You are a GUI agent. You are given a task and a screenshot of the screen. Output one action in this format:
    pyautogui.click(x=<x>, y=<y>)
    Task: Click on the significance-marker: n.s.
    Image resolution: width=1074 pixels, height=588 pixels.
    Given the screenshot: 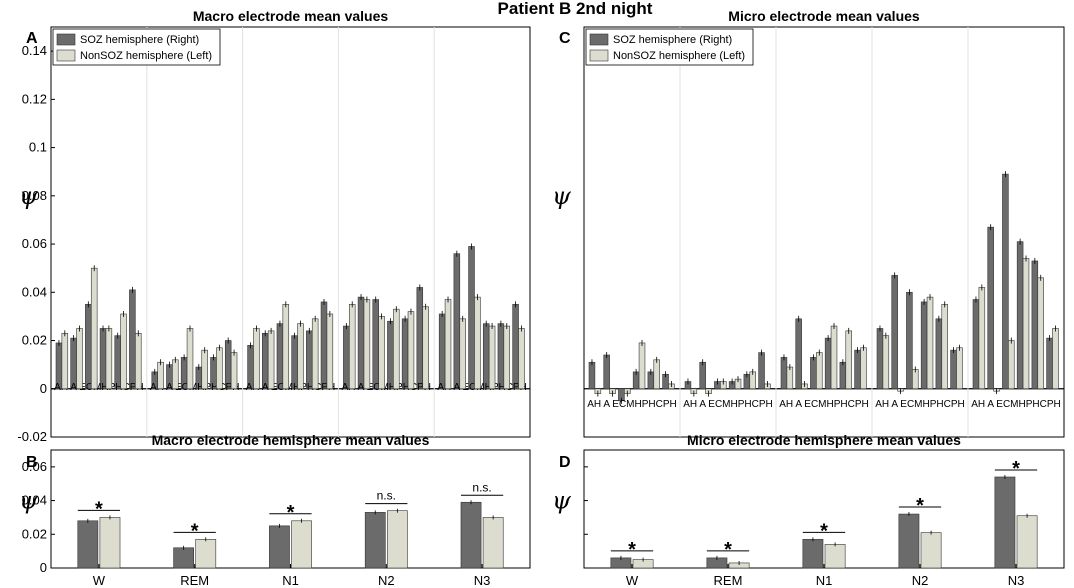 What is the action you would take?
    pyautogui.click(x=386, y=496)
    